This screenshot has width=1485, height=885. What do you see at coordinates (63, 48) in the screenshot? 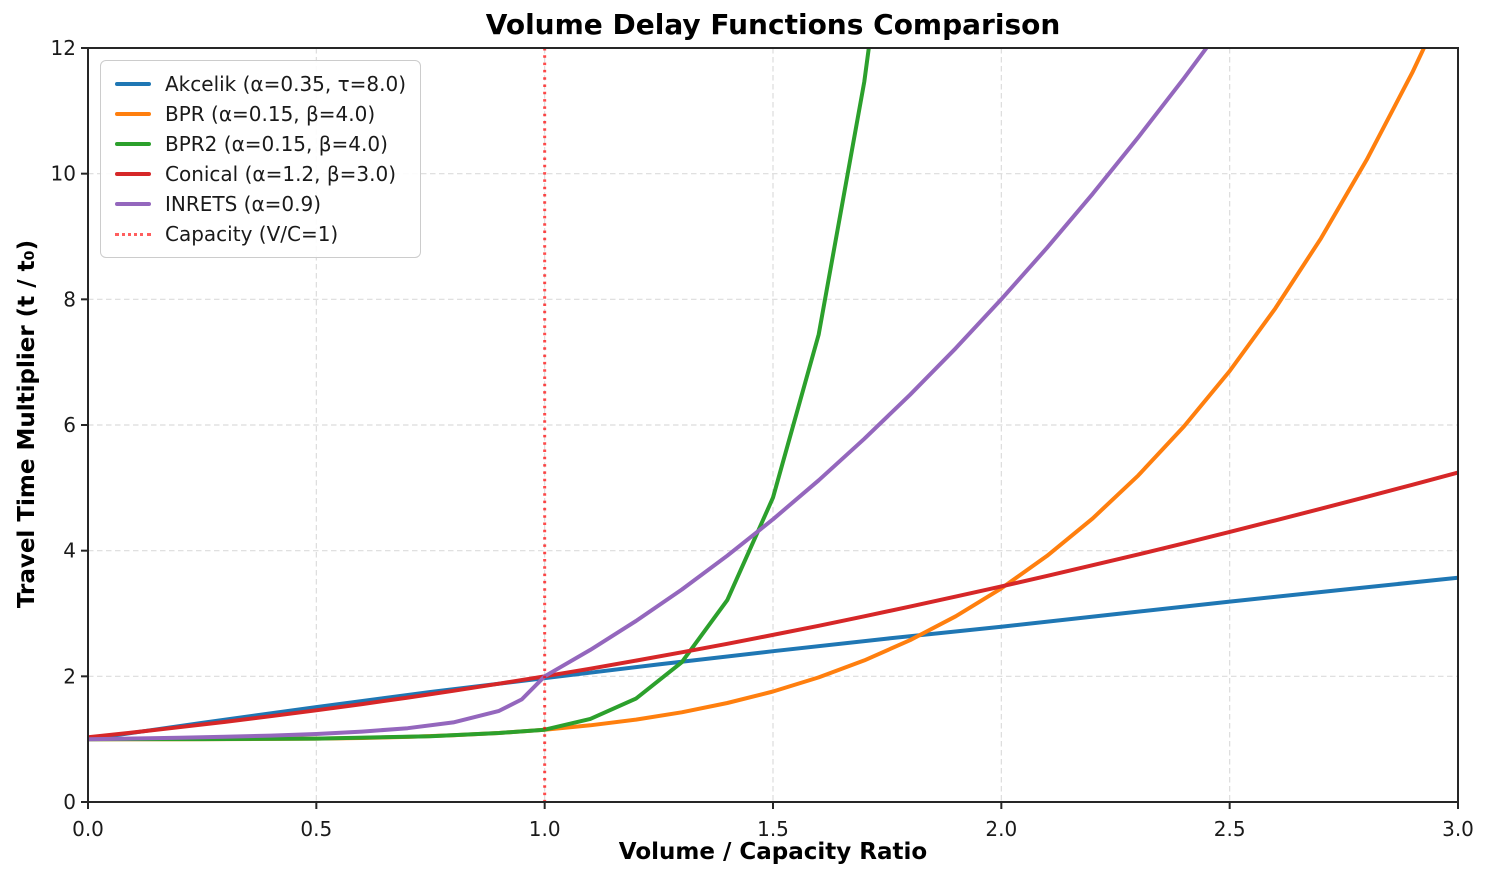
I see `y-tick-label: 12` at bounding box center [63, 48].